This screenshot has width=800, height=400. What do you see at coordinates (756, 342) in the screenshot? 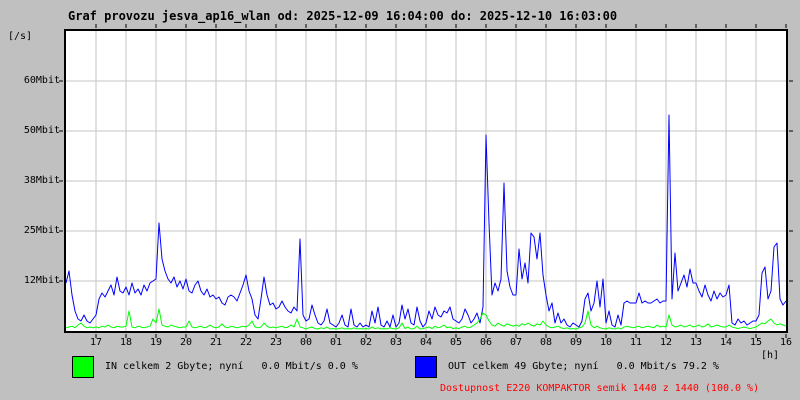
I see `x-tick-label: 15` at bounding box center [756, 342].